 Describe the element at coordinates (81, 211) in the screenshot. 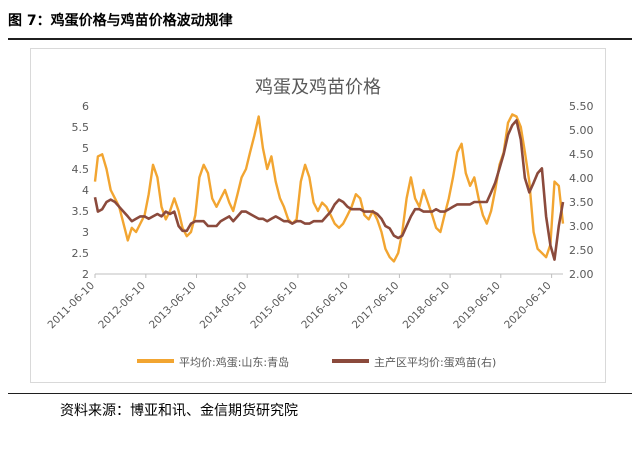

I see `y-left-tick-label: 3.5` at that location.